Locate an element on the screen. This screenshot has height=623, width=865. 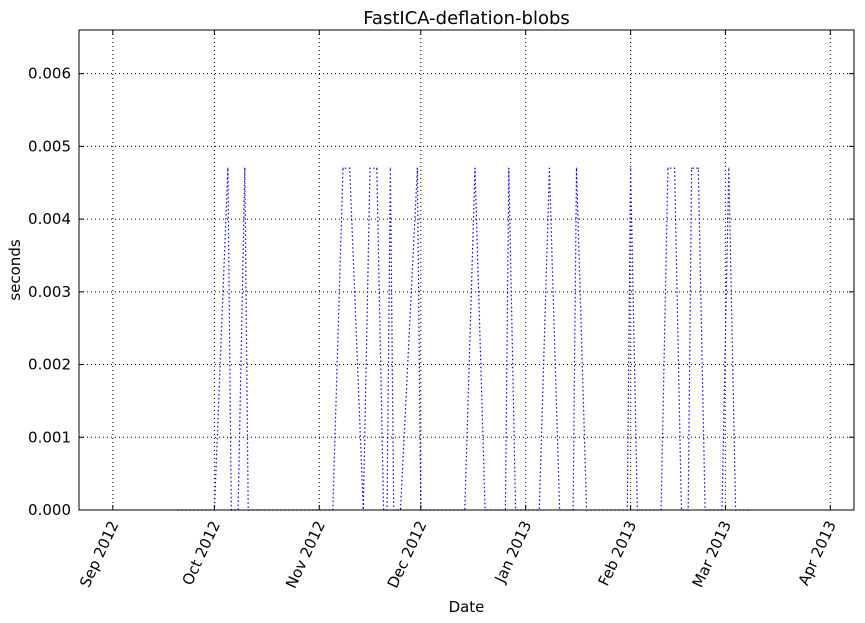
y-tick-label: 0.001 is located at coordinates (49, 437).